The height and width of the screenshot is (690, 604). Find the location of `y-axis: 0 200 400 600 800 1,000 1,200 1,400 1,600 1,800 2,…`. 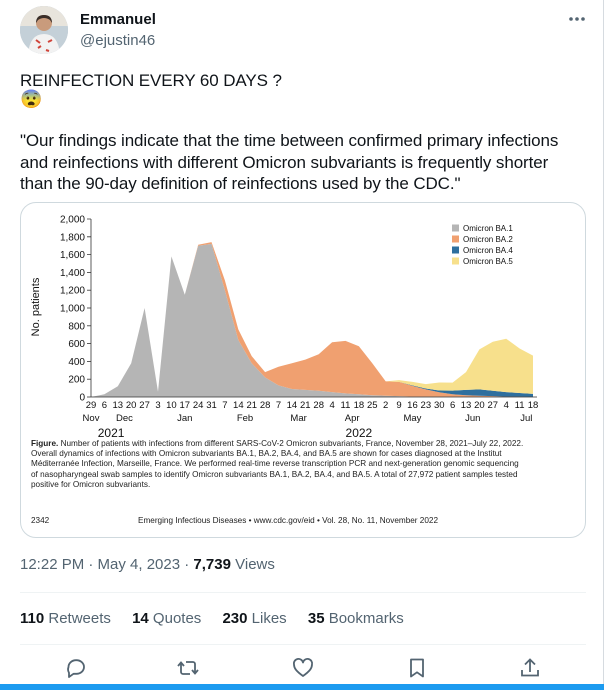

y-axis: 0 200 400 600 800 1,000 1,200 1,400 1,600 1,800 2,… is located at coordinates (76, 309).